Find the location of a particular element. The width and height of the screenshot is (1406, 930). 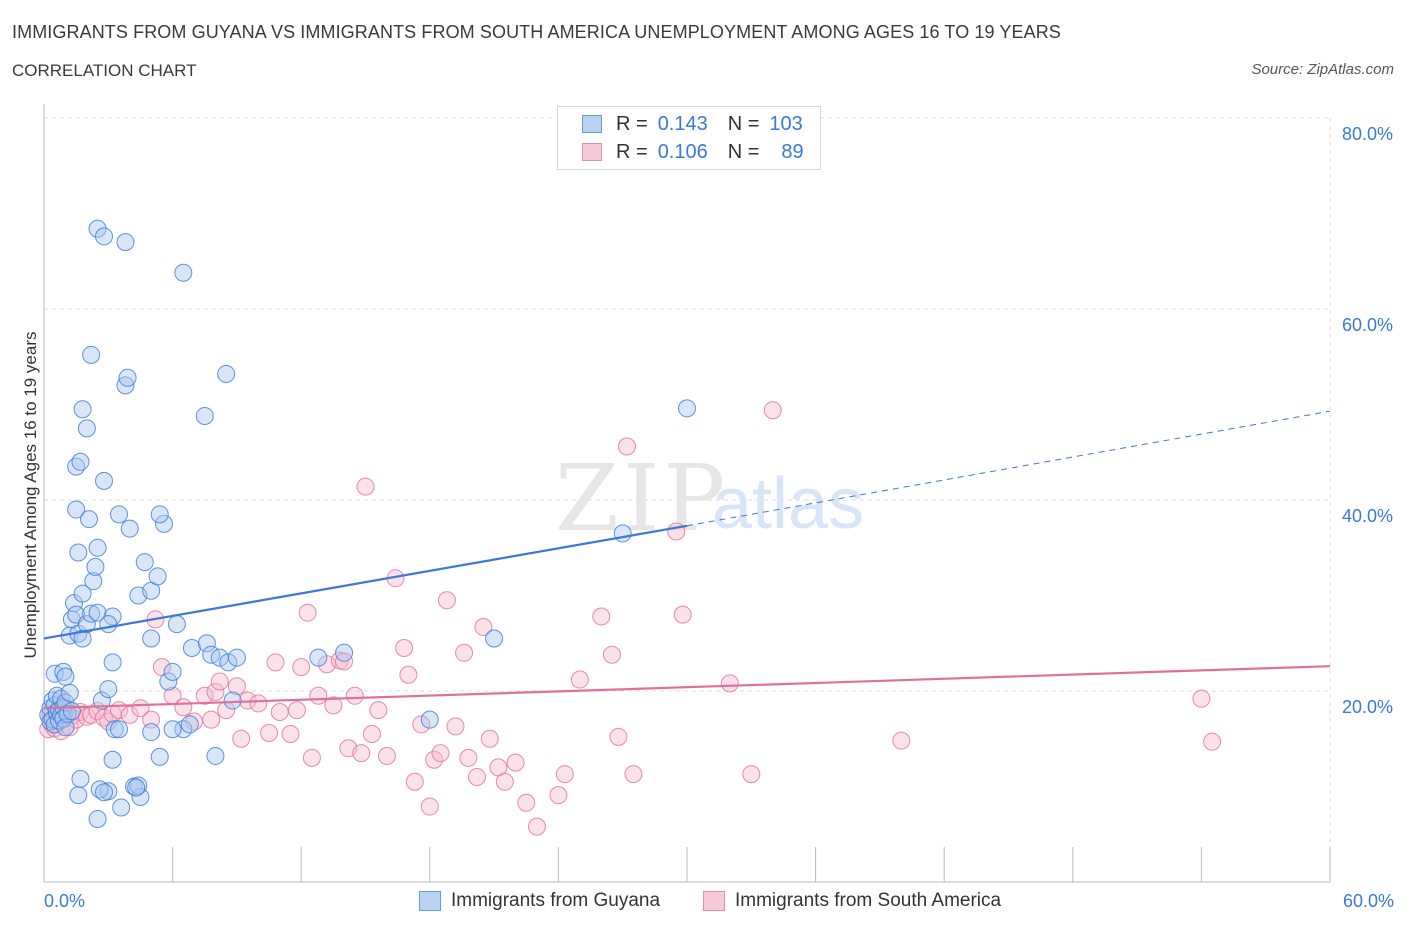

south-america-trend-line is located at coordinates (687, 687).